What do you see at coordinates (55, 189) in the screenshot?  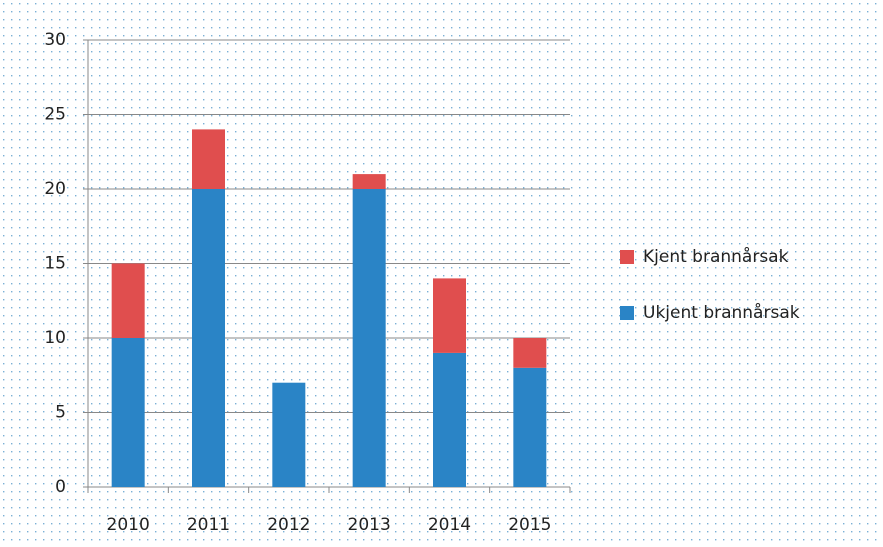 I see `y-tick-label: 20` at bounding box center [55, 189].